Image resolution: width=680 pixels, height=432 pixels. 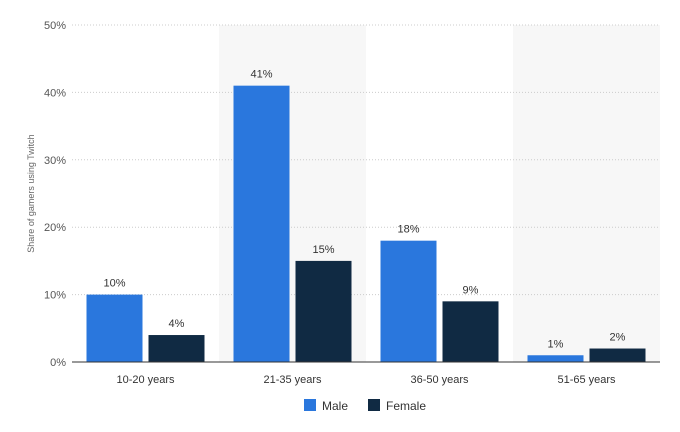 What do you see at coordinates (261, 75) in the screenshot?
I see `data-label: 41%` at bounding box center [261, 75].